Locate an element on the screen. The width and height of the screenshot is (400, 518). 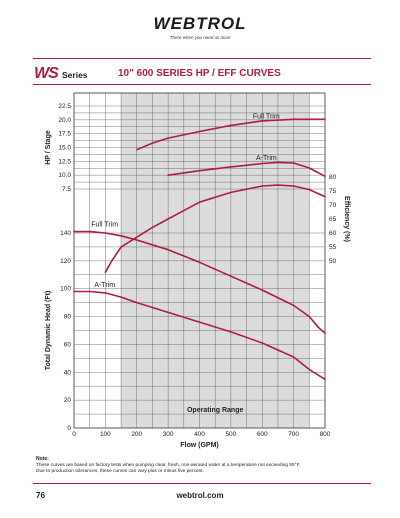
x-axis-title: Flow (GPM) is located at coordinates (199, 445).